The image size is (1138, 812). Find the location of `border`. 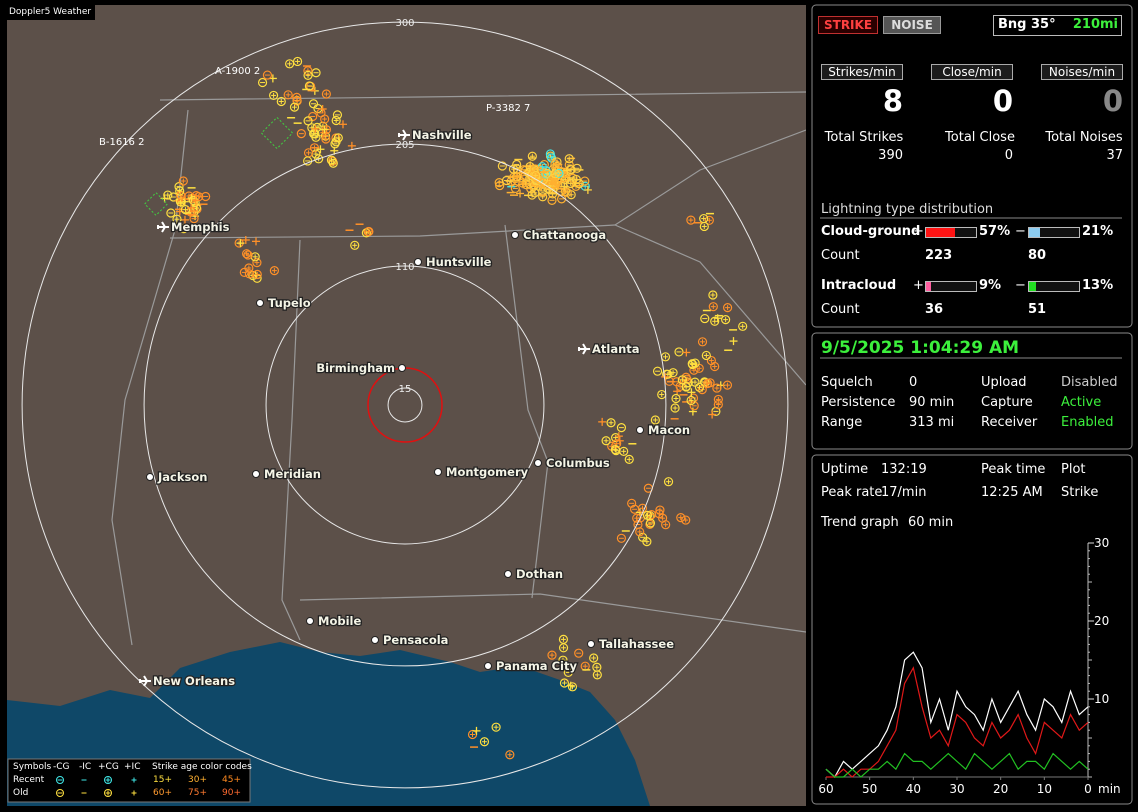

border is located at coordinates (710, 177).